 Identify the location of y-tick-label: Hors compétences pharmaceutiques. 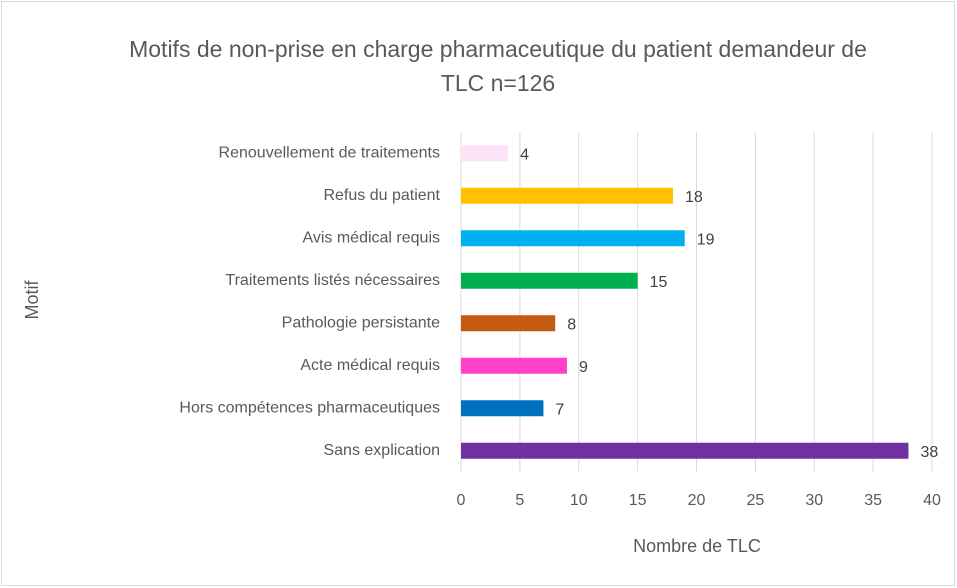
(309, 407).